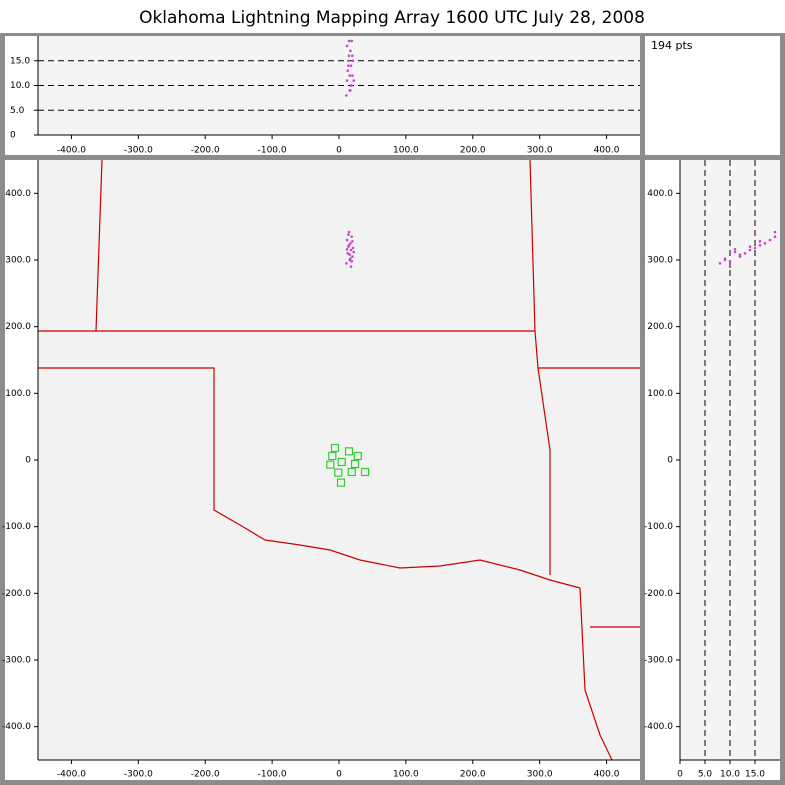 This screenshot has height=785, width=785. I want to click on z-tick-label: 5.0, so click(705, 775).